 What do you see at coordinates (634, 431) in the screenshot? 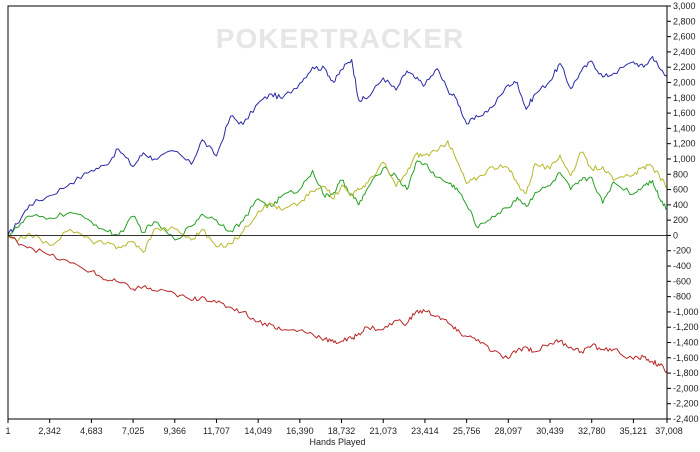
I see `x-tick-label: 35,121` at bounding box center [634, 431].